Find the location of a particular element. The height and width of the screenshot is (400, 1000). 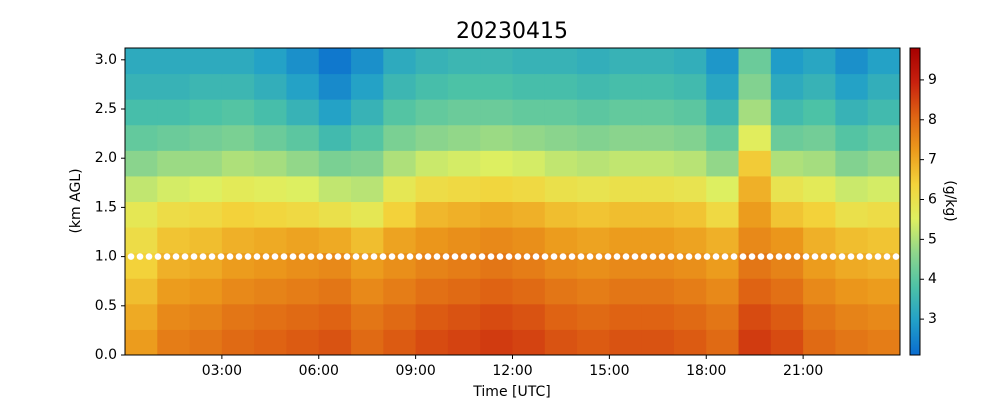

y-axis-label: (km AGL) is located at coordinates (76, 200).